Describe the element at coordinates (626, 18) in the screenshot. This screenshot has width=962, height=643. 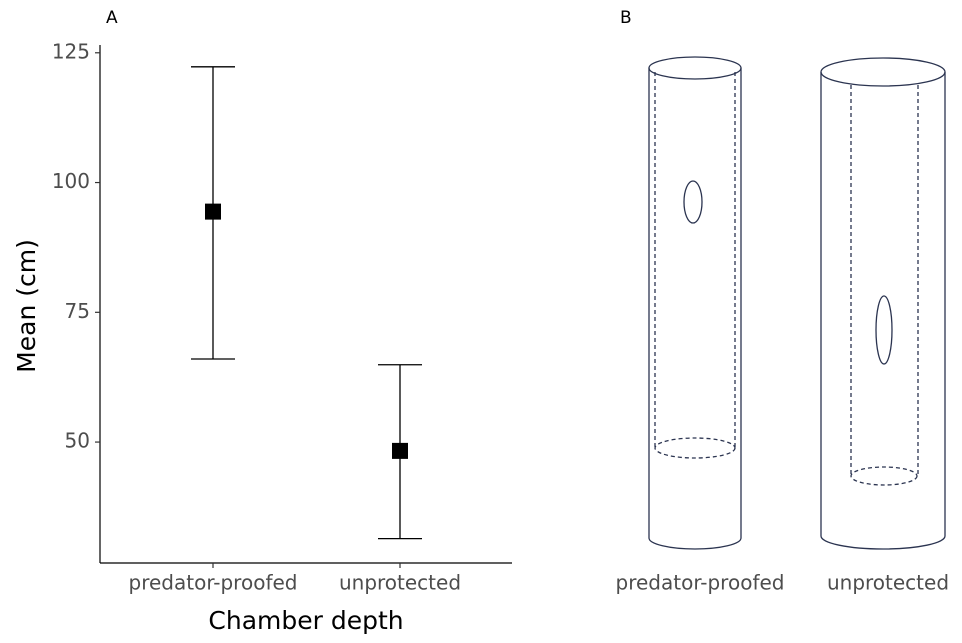
I see `panel-label: B` at that location.